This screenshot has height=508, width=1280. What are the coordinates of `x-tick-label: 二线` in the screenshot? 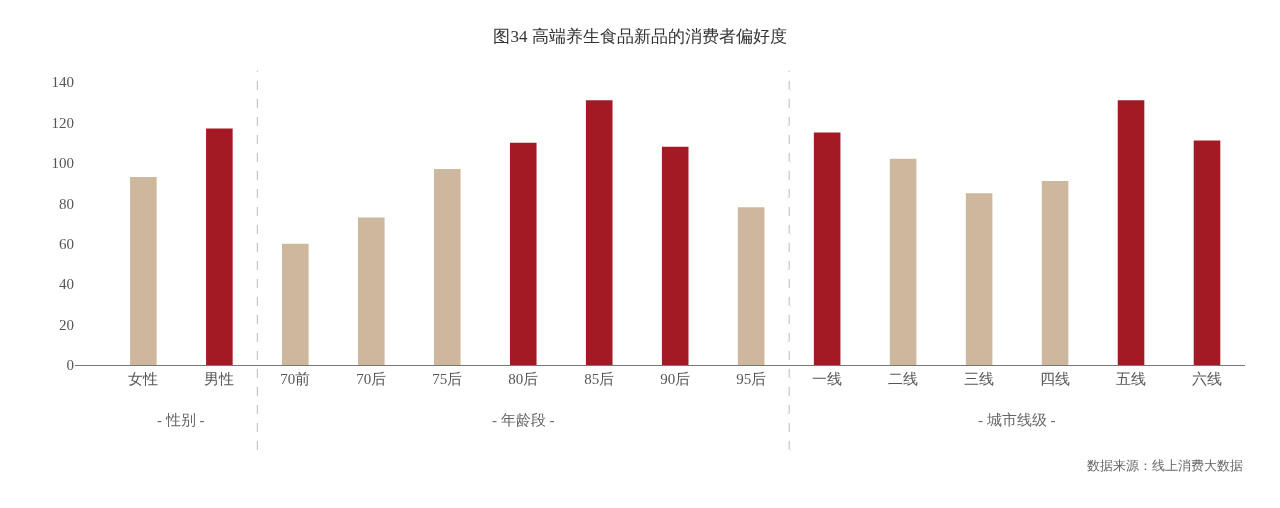 It's located at (903, 379).